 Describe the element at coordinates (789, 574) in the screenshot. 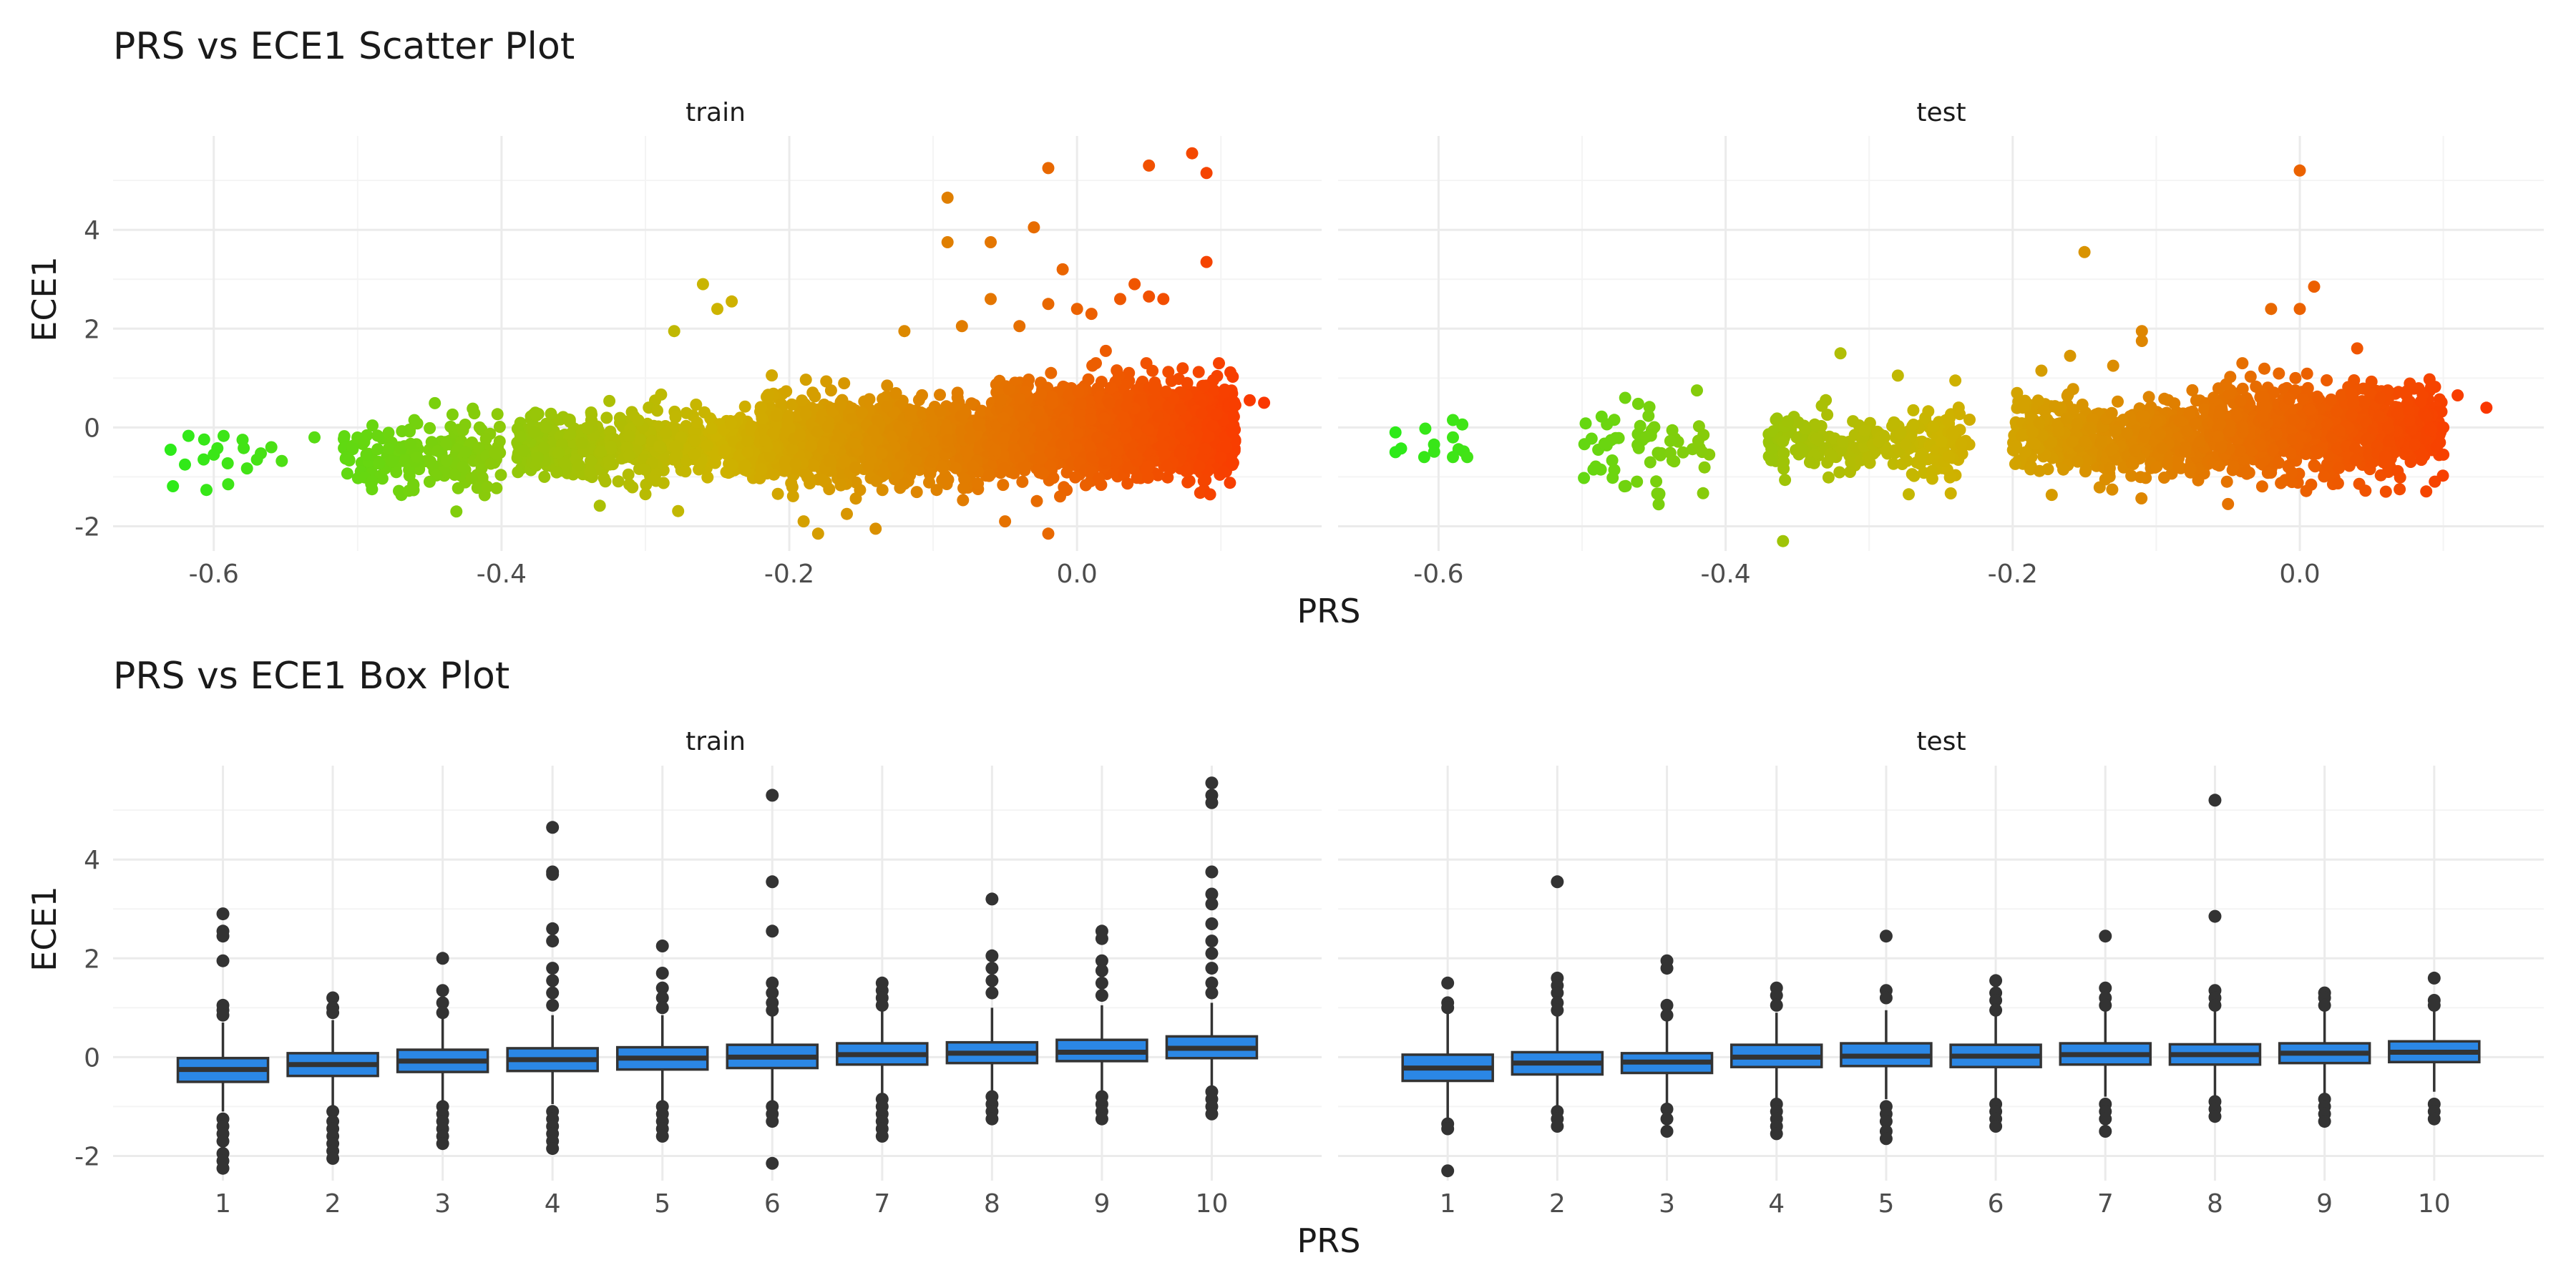

I see `x-tick-label: -0.2` at that location.